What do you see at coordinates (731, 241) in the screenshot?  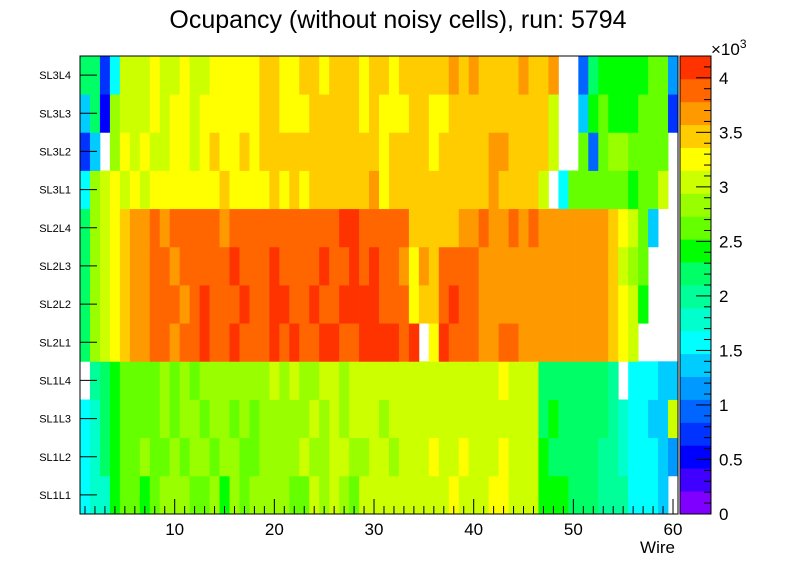 I see `z-tick-label: 2.5` at bounding box center [731, 241].